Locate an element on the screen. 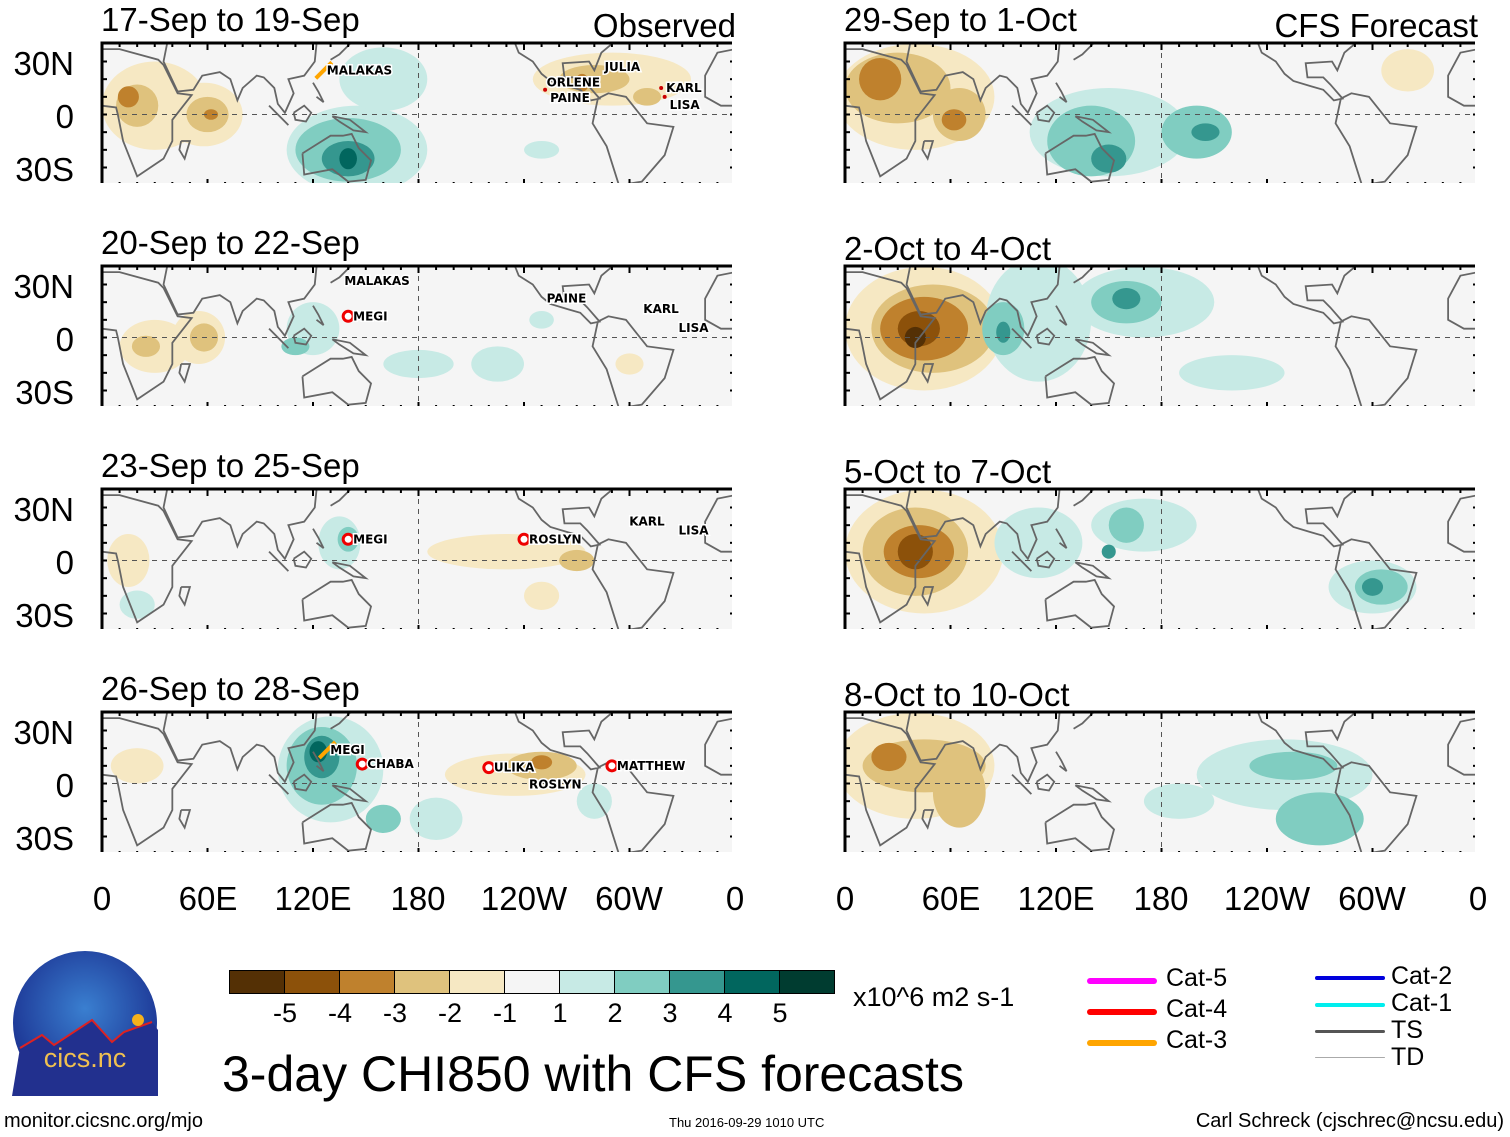 The height and width of the screenshot is (1137, 1510). storm-label: MEGI is located at coordinates (370, 316).